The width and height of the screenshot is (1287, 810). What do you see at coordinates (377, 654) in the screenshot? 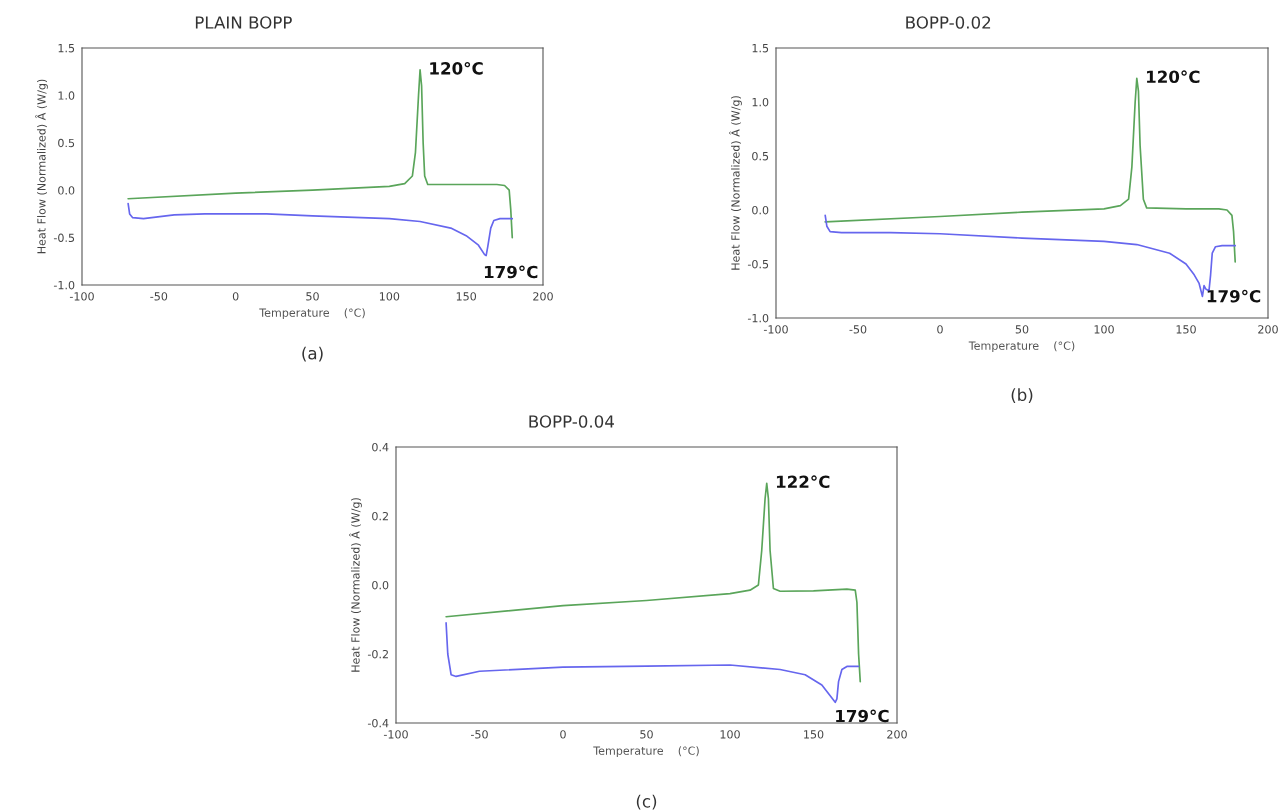
I see `y-tick-label: -0.2` at bounding box center [377, 654].